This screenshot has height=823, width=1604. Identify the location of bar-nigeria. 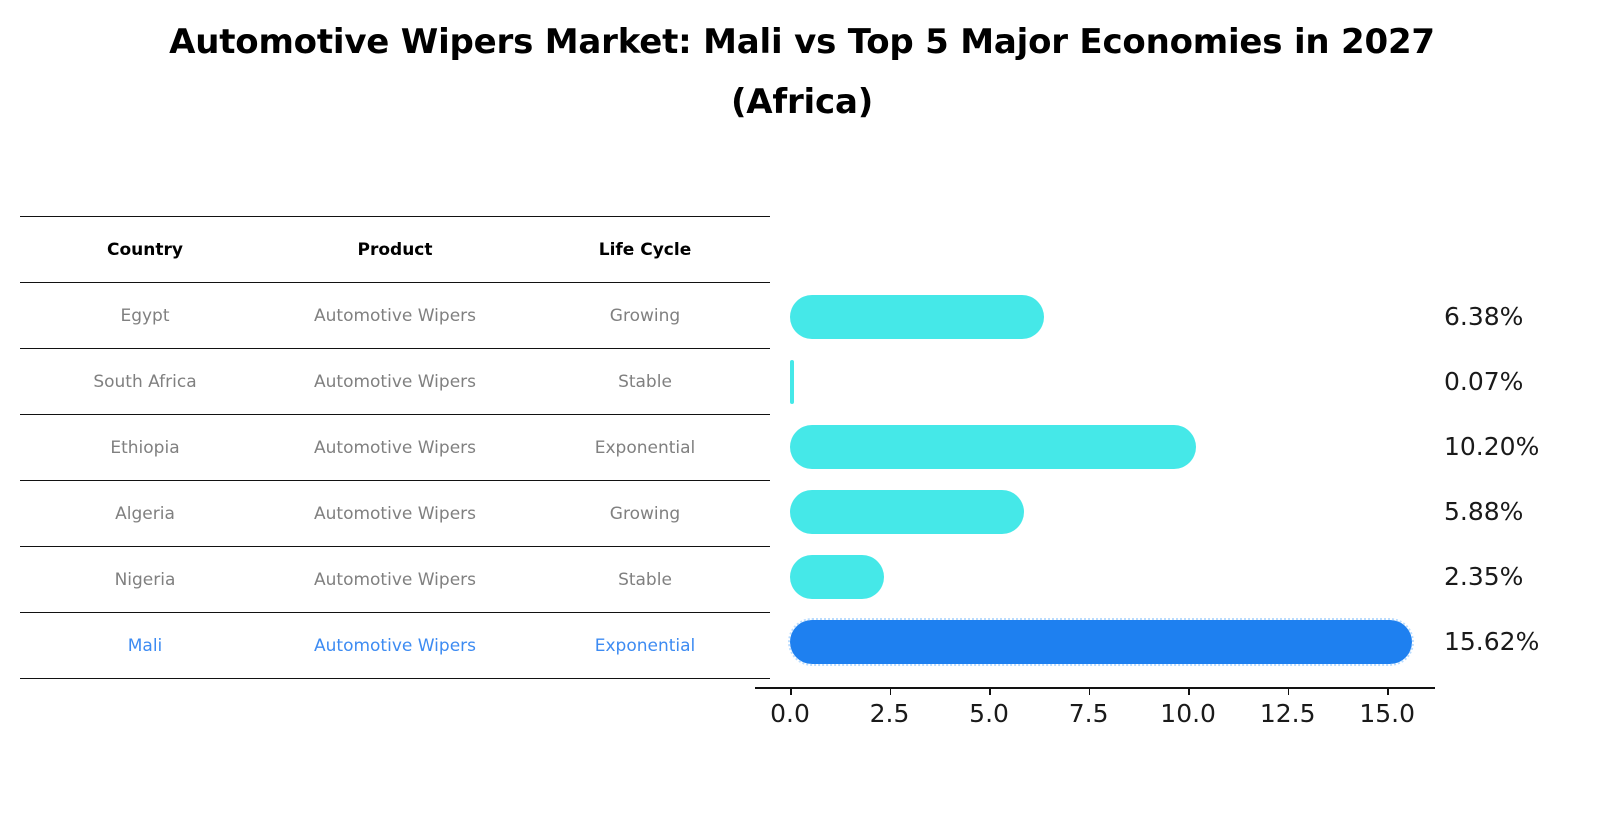
(837, 577).